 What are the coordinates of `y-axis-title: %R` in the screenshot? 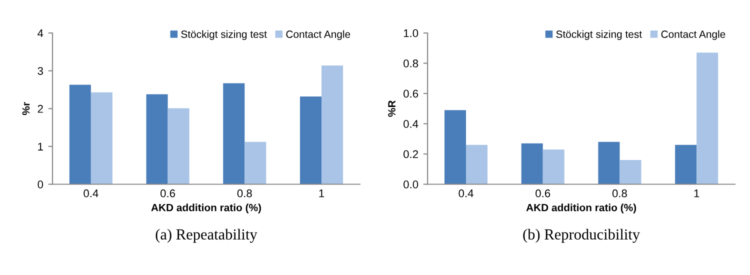 It's located at (392, 108).